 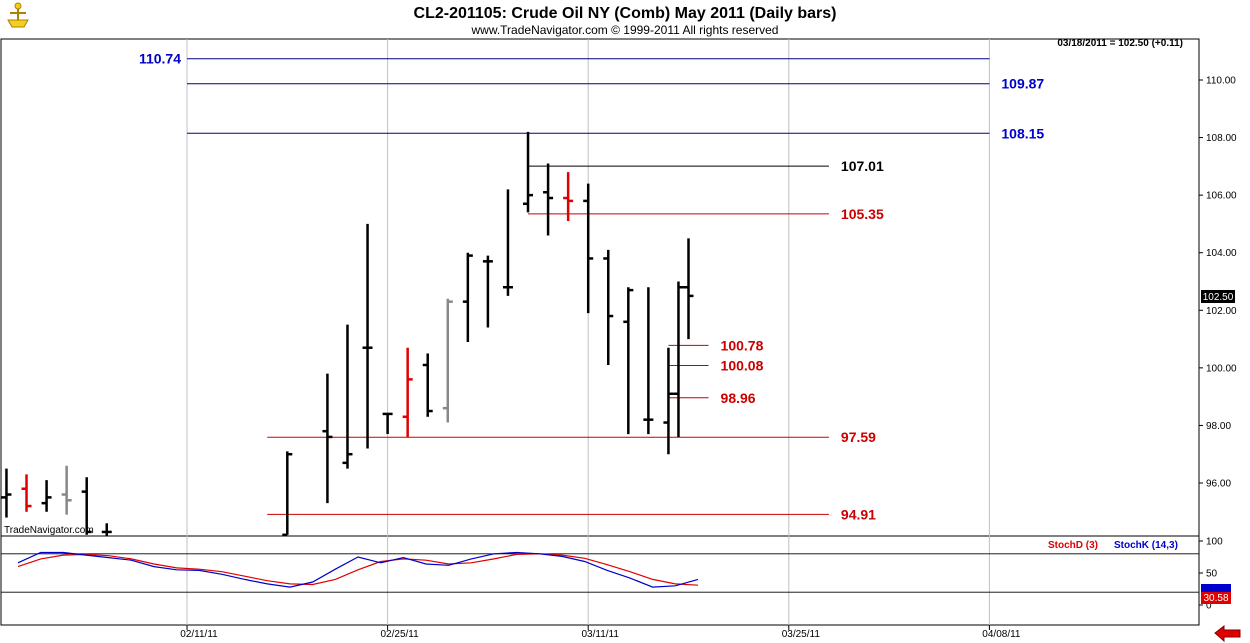 I want to click on price-tick-label: 100.00, so click(x=1221, y=368).